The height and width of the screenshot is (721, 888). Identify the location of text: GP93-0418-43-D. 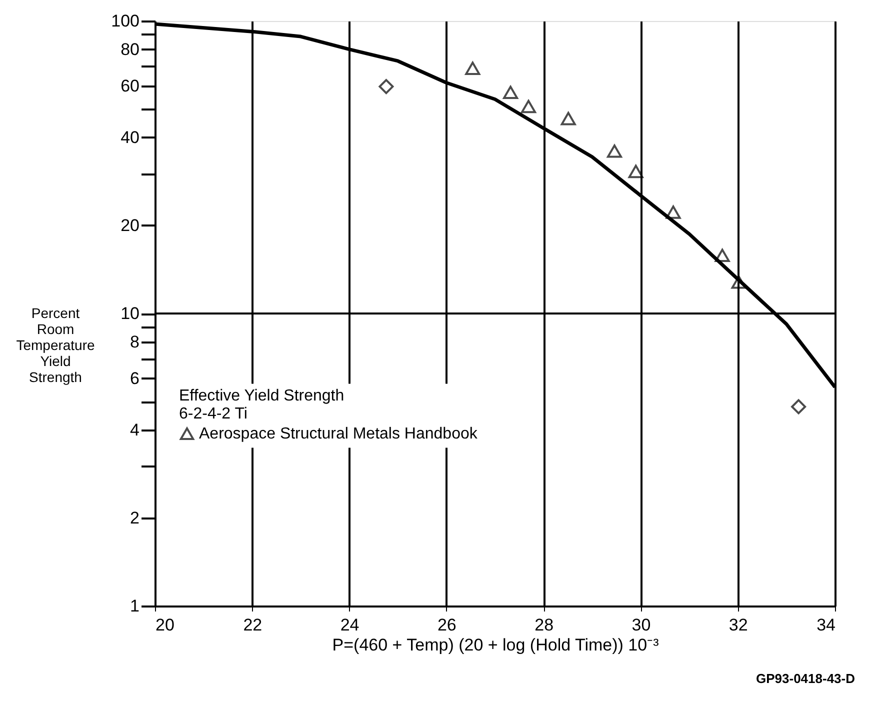
(805, 678).